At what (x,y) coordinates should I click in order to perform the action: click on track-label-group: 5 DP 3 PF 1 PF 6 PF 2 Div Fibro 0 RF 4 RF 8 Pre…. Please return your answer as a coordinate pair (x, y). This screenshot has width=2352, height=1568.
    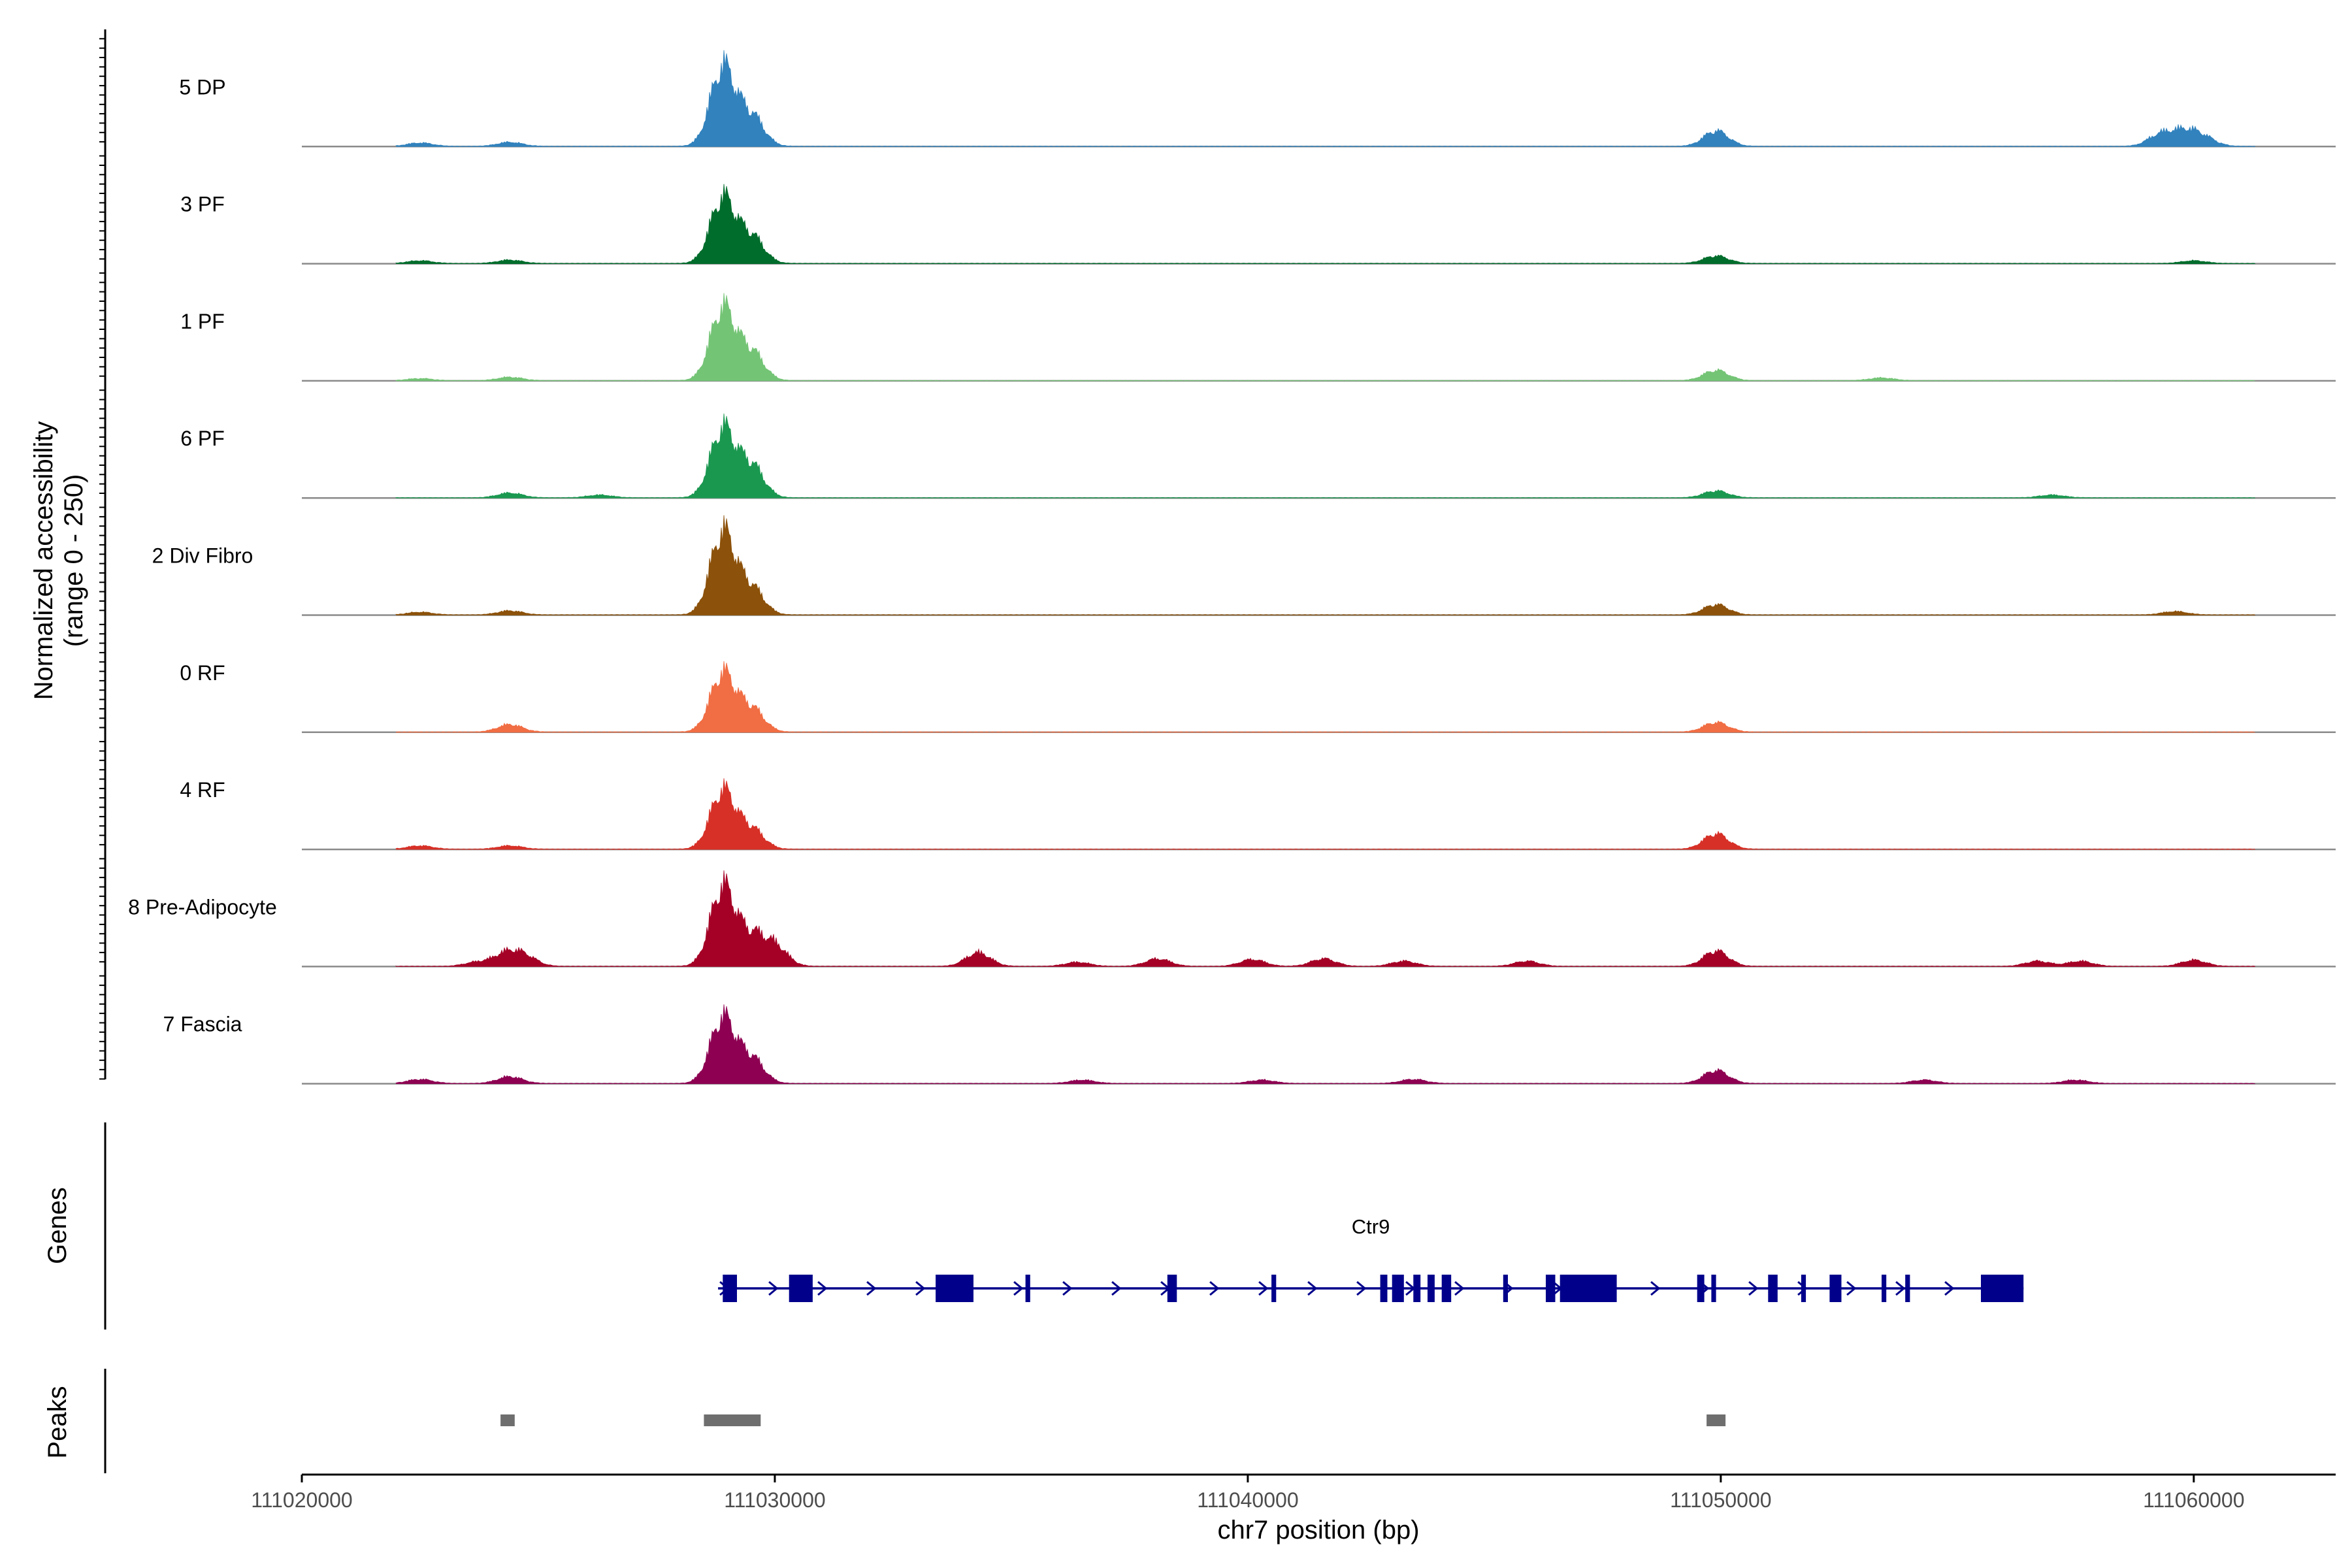
    Looking at the image, I should click on (202, 555).